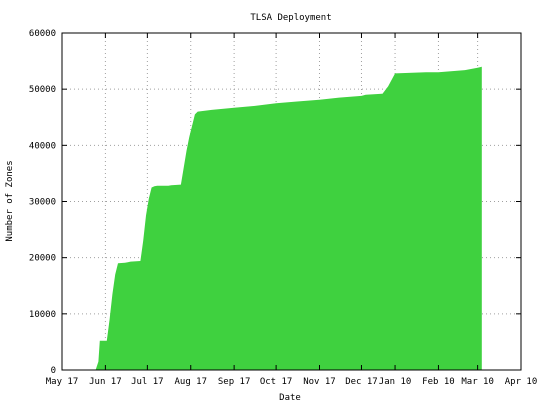  What do you see at coordinates (234, 382) in the screenshot?
I see `x-tick-label: Sep 17` at bounding box center [234, 382].